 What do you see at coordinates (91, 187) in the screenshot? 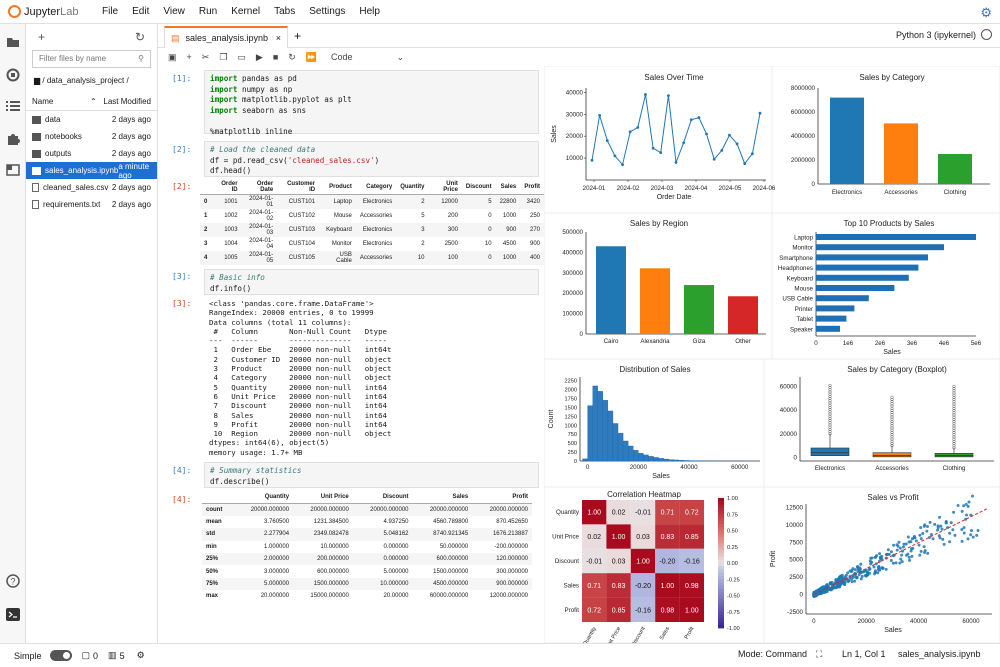
I see `file-item: cleaned_sales.csv 2 days ago` at bounding box center [91, 187].